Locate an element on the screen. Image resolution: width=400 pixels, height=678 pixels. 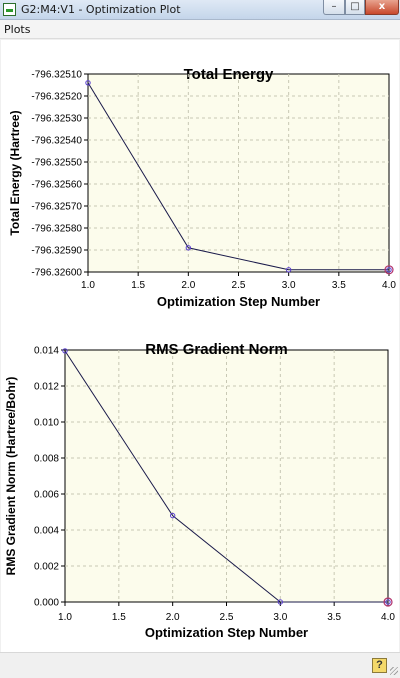
y-tick-label: -796.32600 is located at coordinates (56, 273).